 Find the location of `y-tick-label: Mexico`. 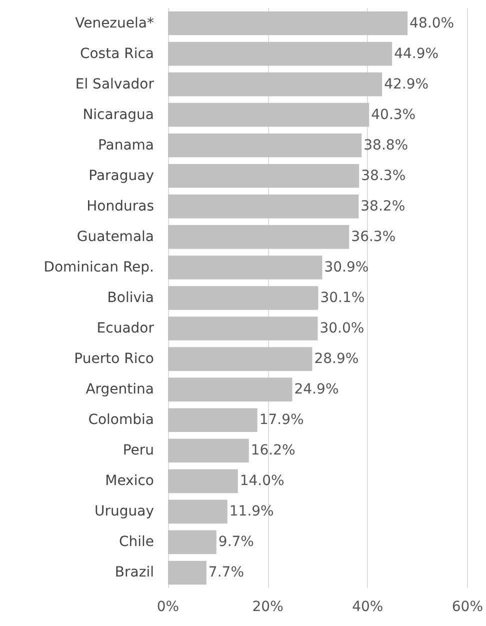

y-tick-label: Mexico is located at coordinates (129, 481).